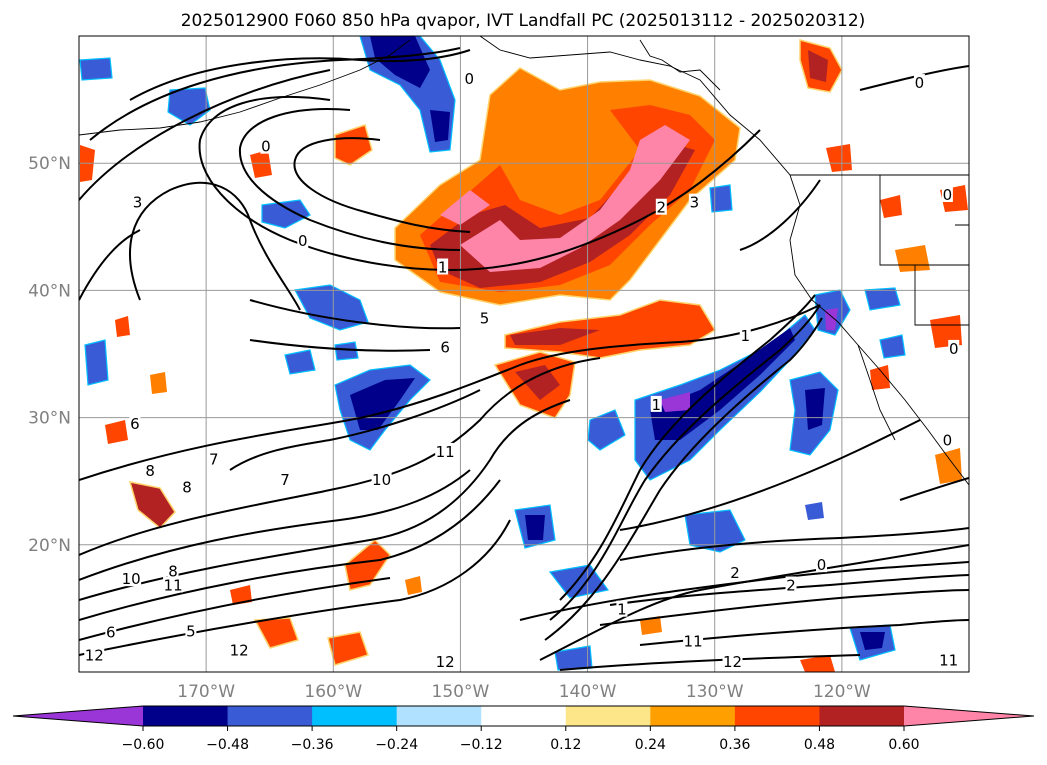  I want to click on latitude-tick-label: 30°N, so click(49, 419).